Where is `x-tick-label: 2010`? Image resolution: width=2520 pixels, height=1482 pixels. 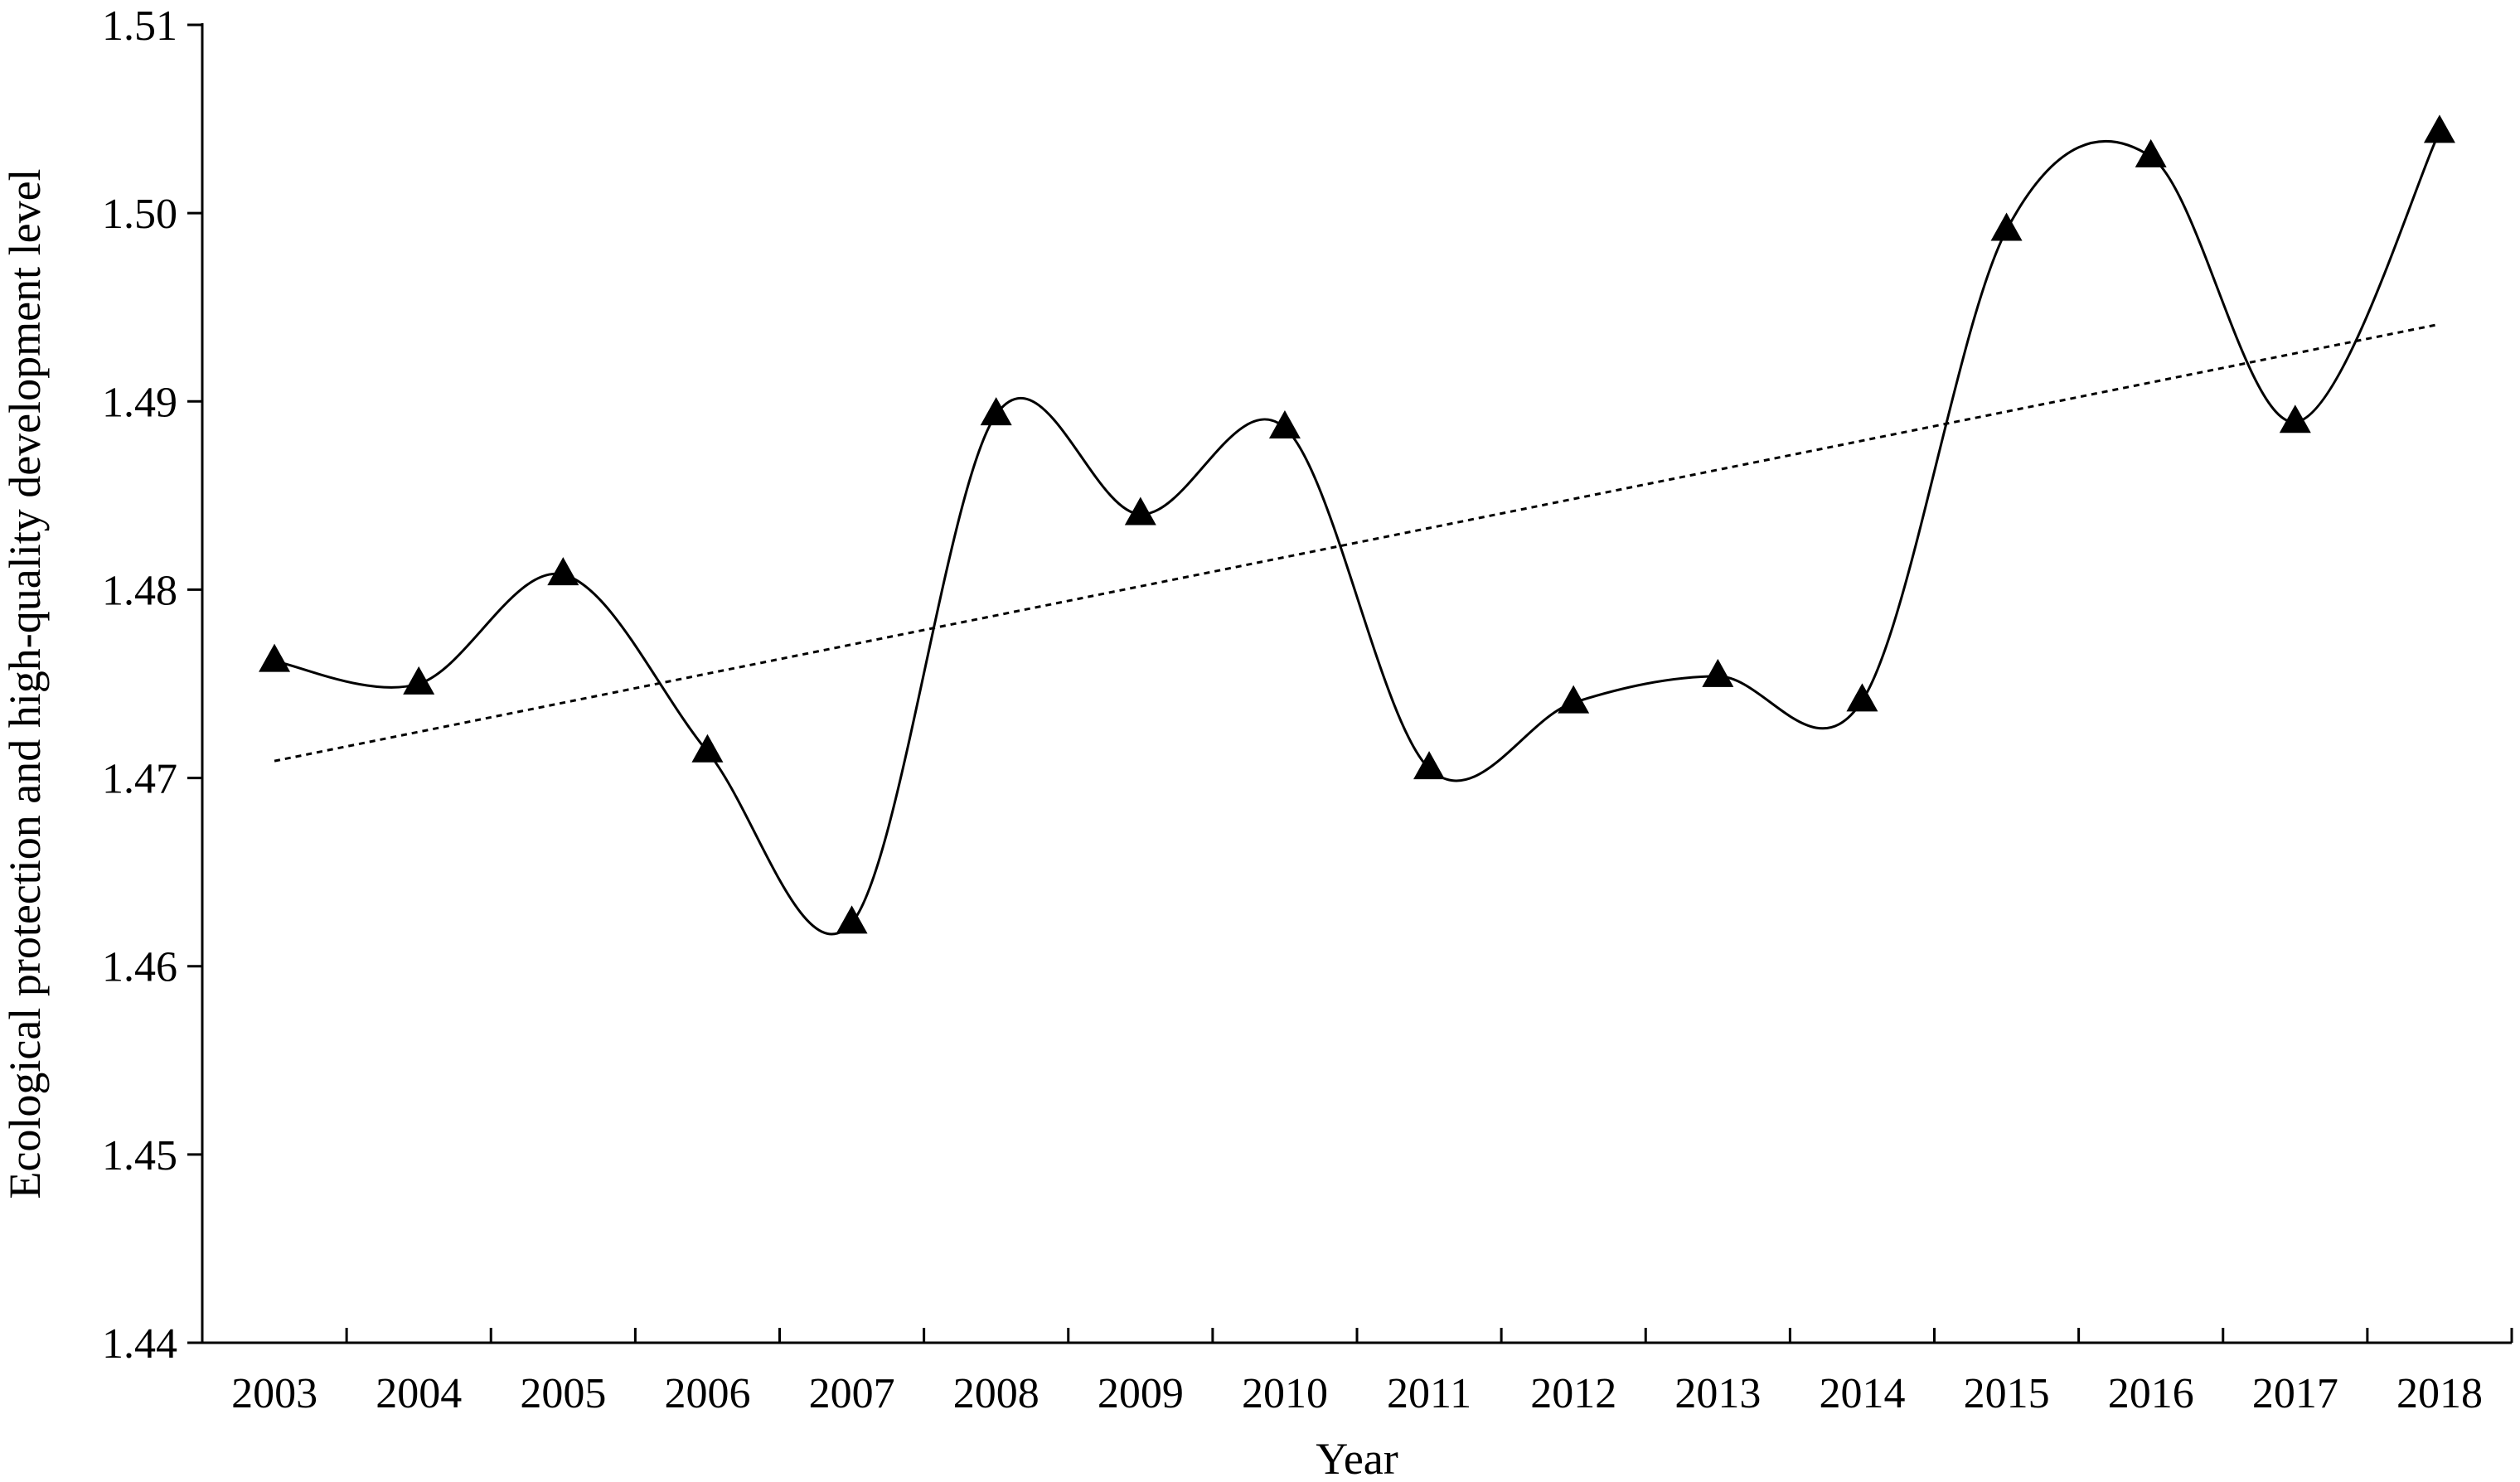
x-tick-label: 2010 is located at coordinates (1285, 1393).